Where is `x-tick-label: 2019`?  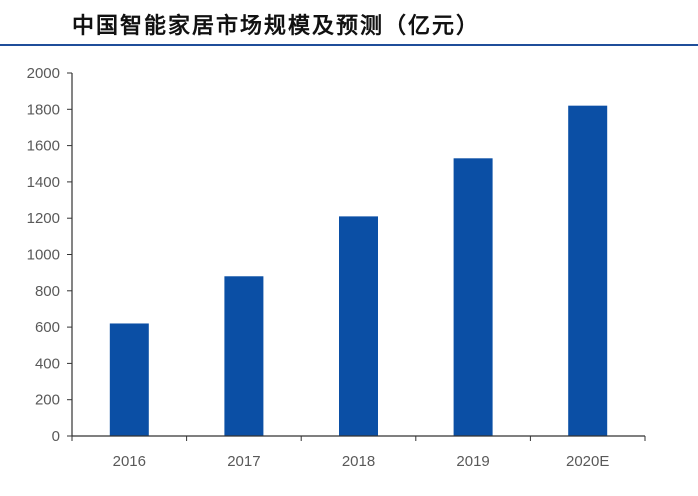
x-tick-label: 2019 is located at coordinates (472, 461).